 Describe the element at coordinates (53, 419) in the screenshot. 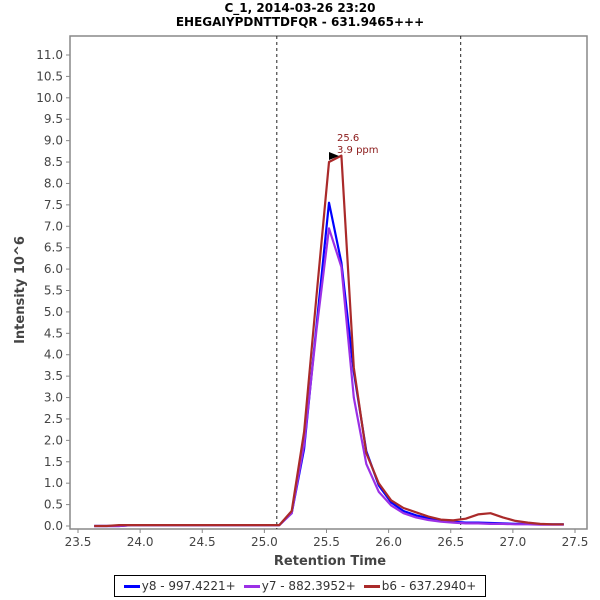

I see `y-tick-label: 2.5` at that location.